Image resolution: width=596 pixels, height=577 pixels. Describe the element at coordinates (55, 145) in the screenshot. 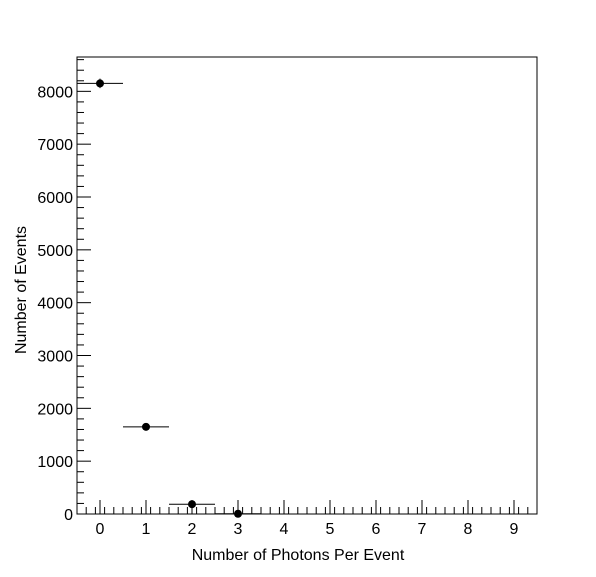

I see `y-tick-label: 7000` at that location.